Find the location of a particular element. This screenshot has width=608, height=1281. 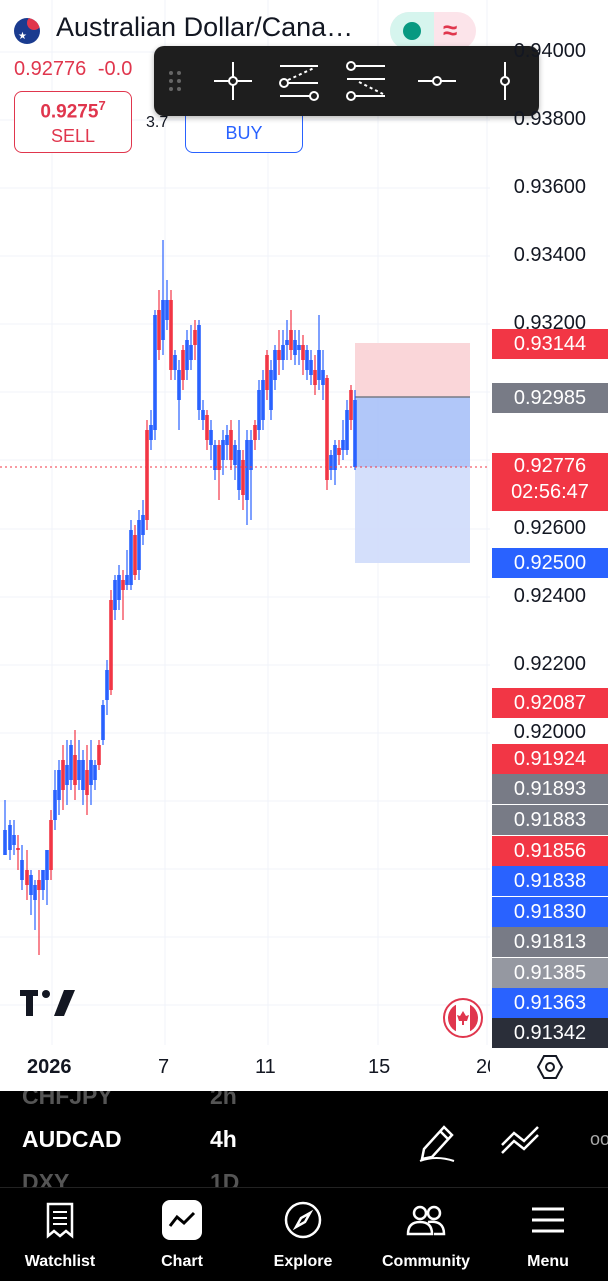

price-tag: 0.92776 02:56:47 is located at coordinates (550, 482).